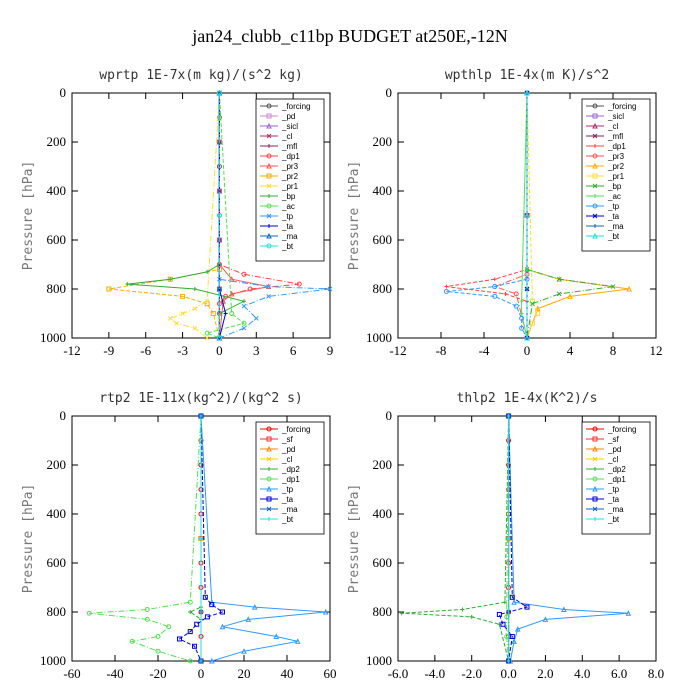 This screenshot has height=700, width=700. I want to click on y-axis-label: Pressure [hPa], so click(28, 539).